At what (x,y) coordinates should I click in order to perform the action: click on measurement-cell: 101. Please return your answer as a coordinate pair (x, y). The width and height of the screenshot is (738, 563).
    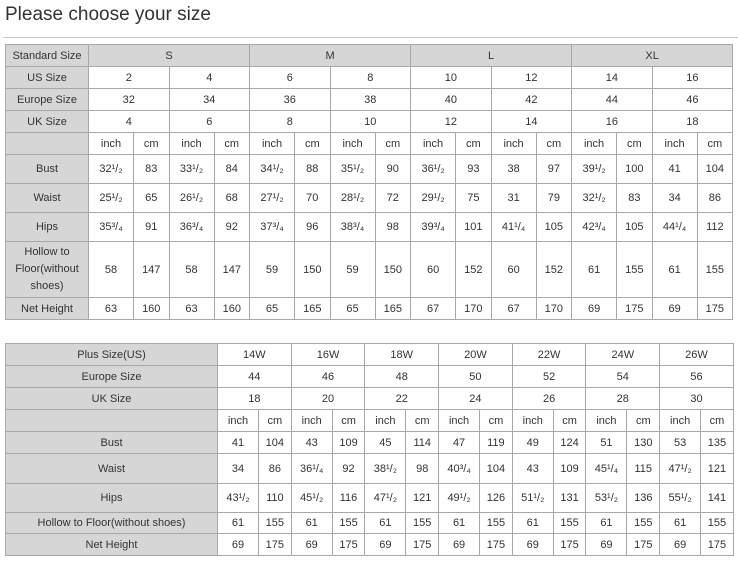
    Looking at the image, I should click on (473, 227).